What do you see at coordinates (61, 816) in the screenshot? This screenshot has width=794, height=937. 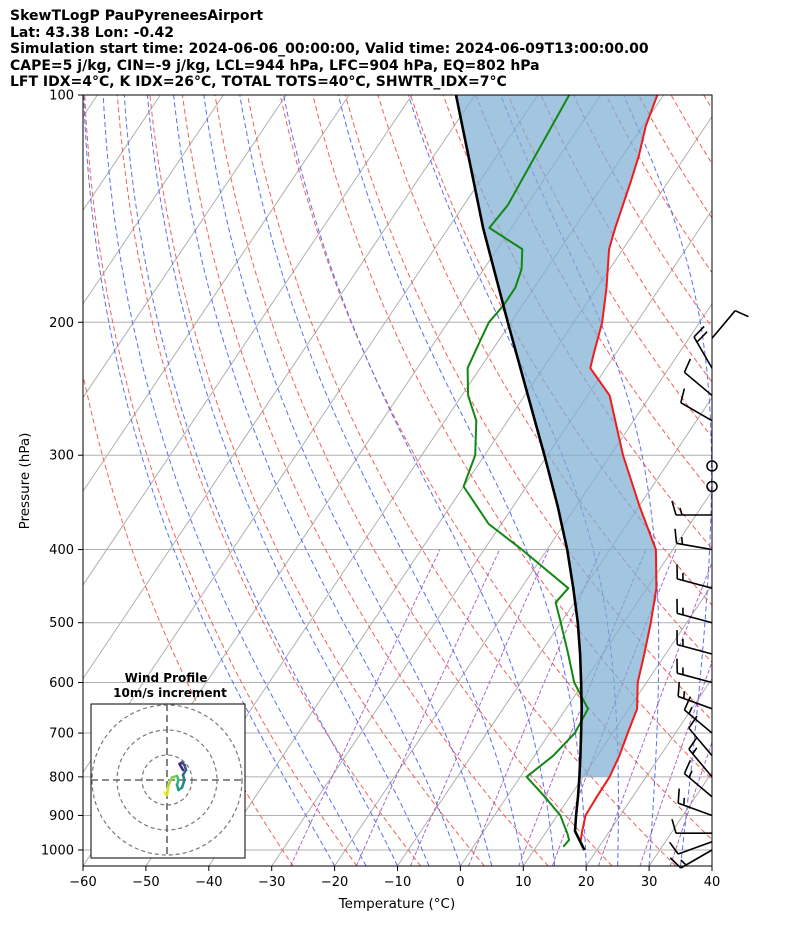 I see `y-tick-label: 900` at bounding box center [61, 816].